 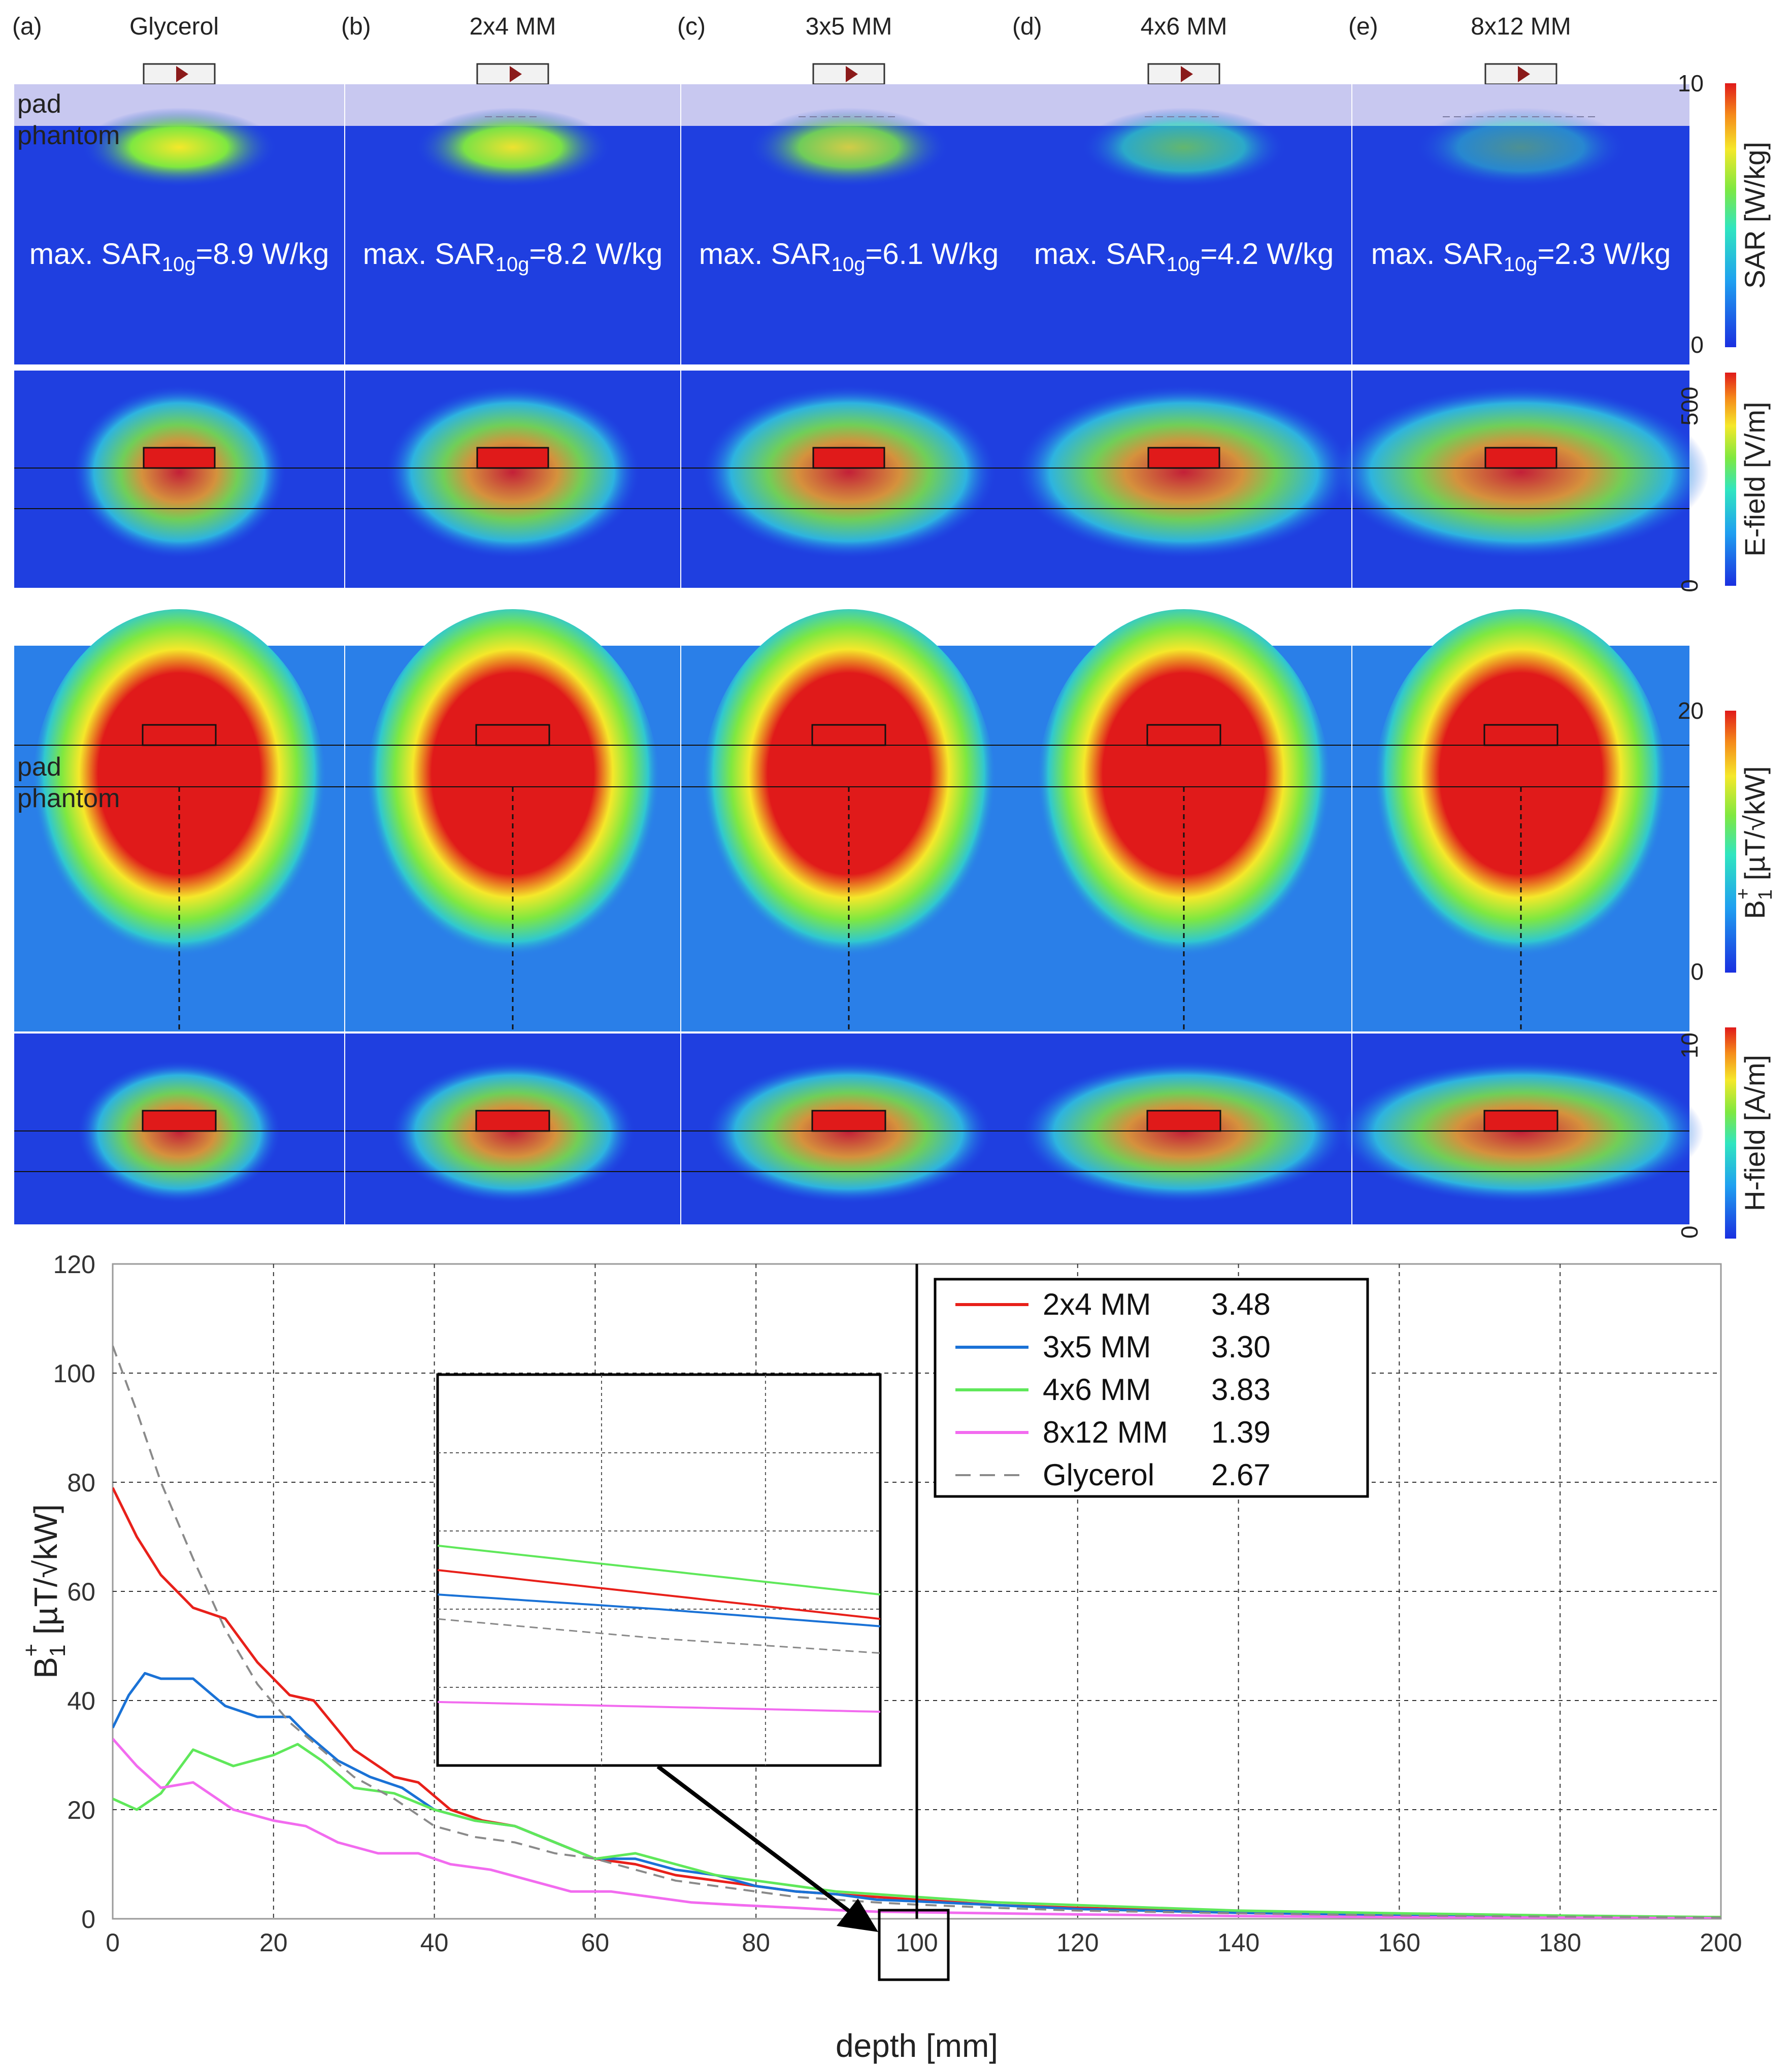 I want to click on colorbar-sar-bar, so click(x=1730, y=215).